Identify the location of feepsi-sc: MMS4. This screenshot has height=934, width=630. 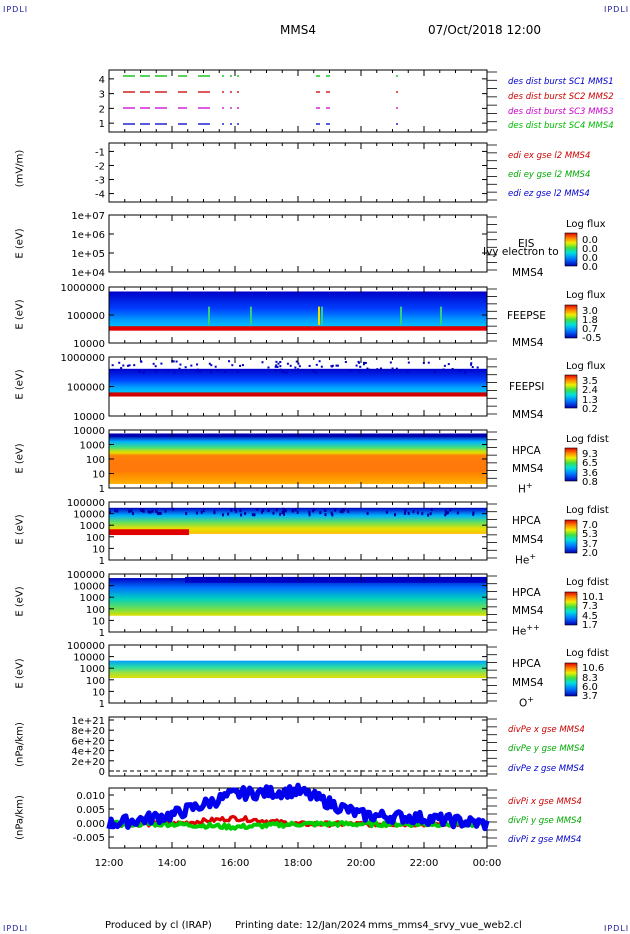
(528, 415).